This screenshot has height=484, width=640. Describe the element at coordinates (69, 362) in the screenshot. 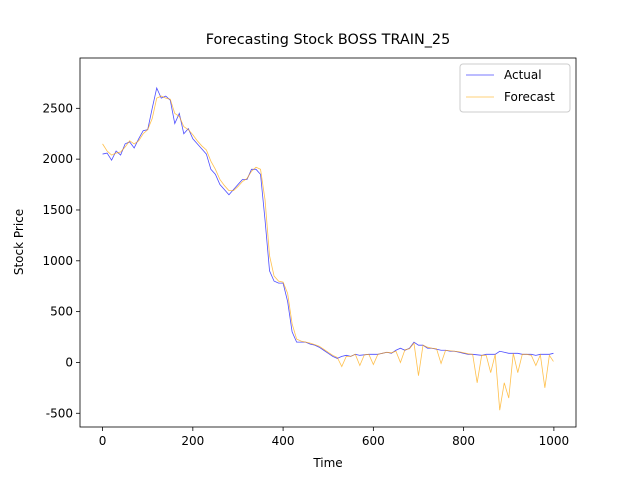

I see `y-tick-label: 0` at that location.